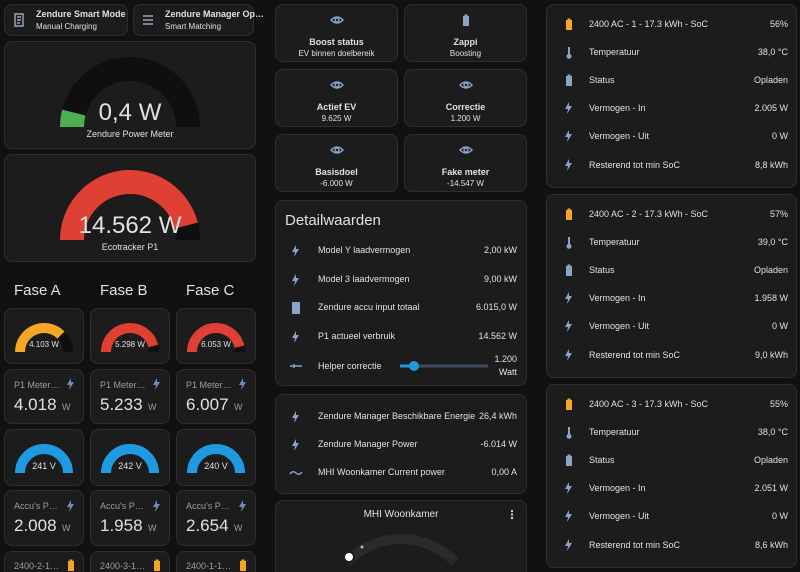 This screenshot has width=800, height=572. Describe the element at coordinates (401, 550) in the screenshot. I see `dial-track` at that location.